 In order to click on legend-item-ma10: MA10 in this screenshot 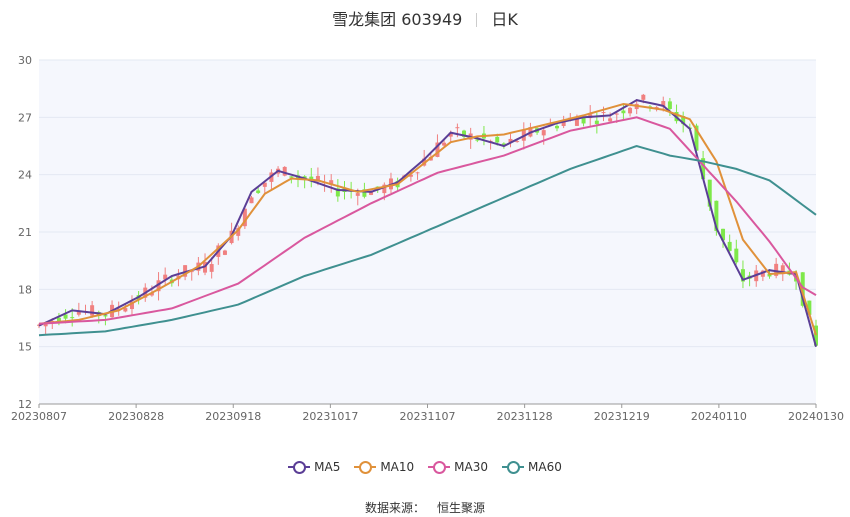, I will do `click(384, 467)`.